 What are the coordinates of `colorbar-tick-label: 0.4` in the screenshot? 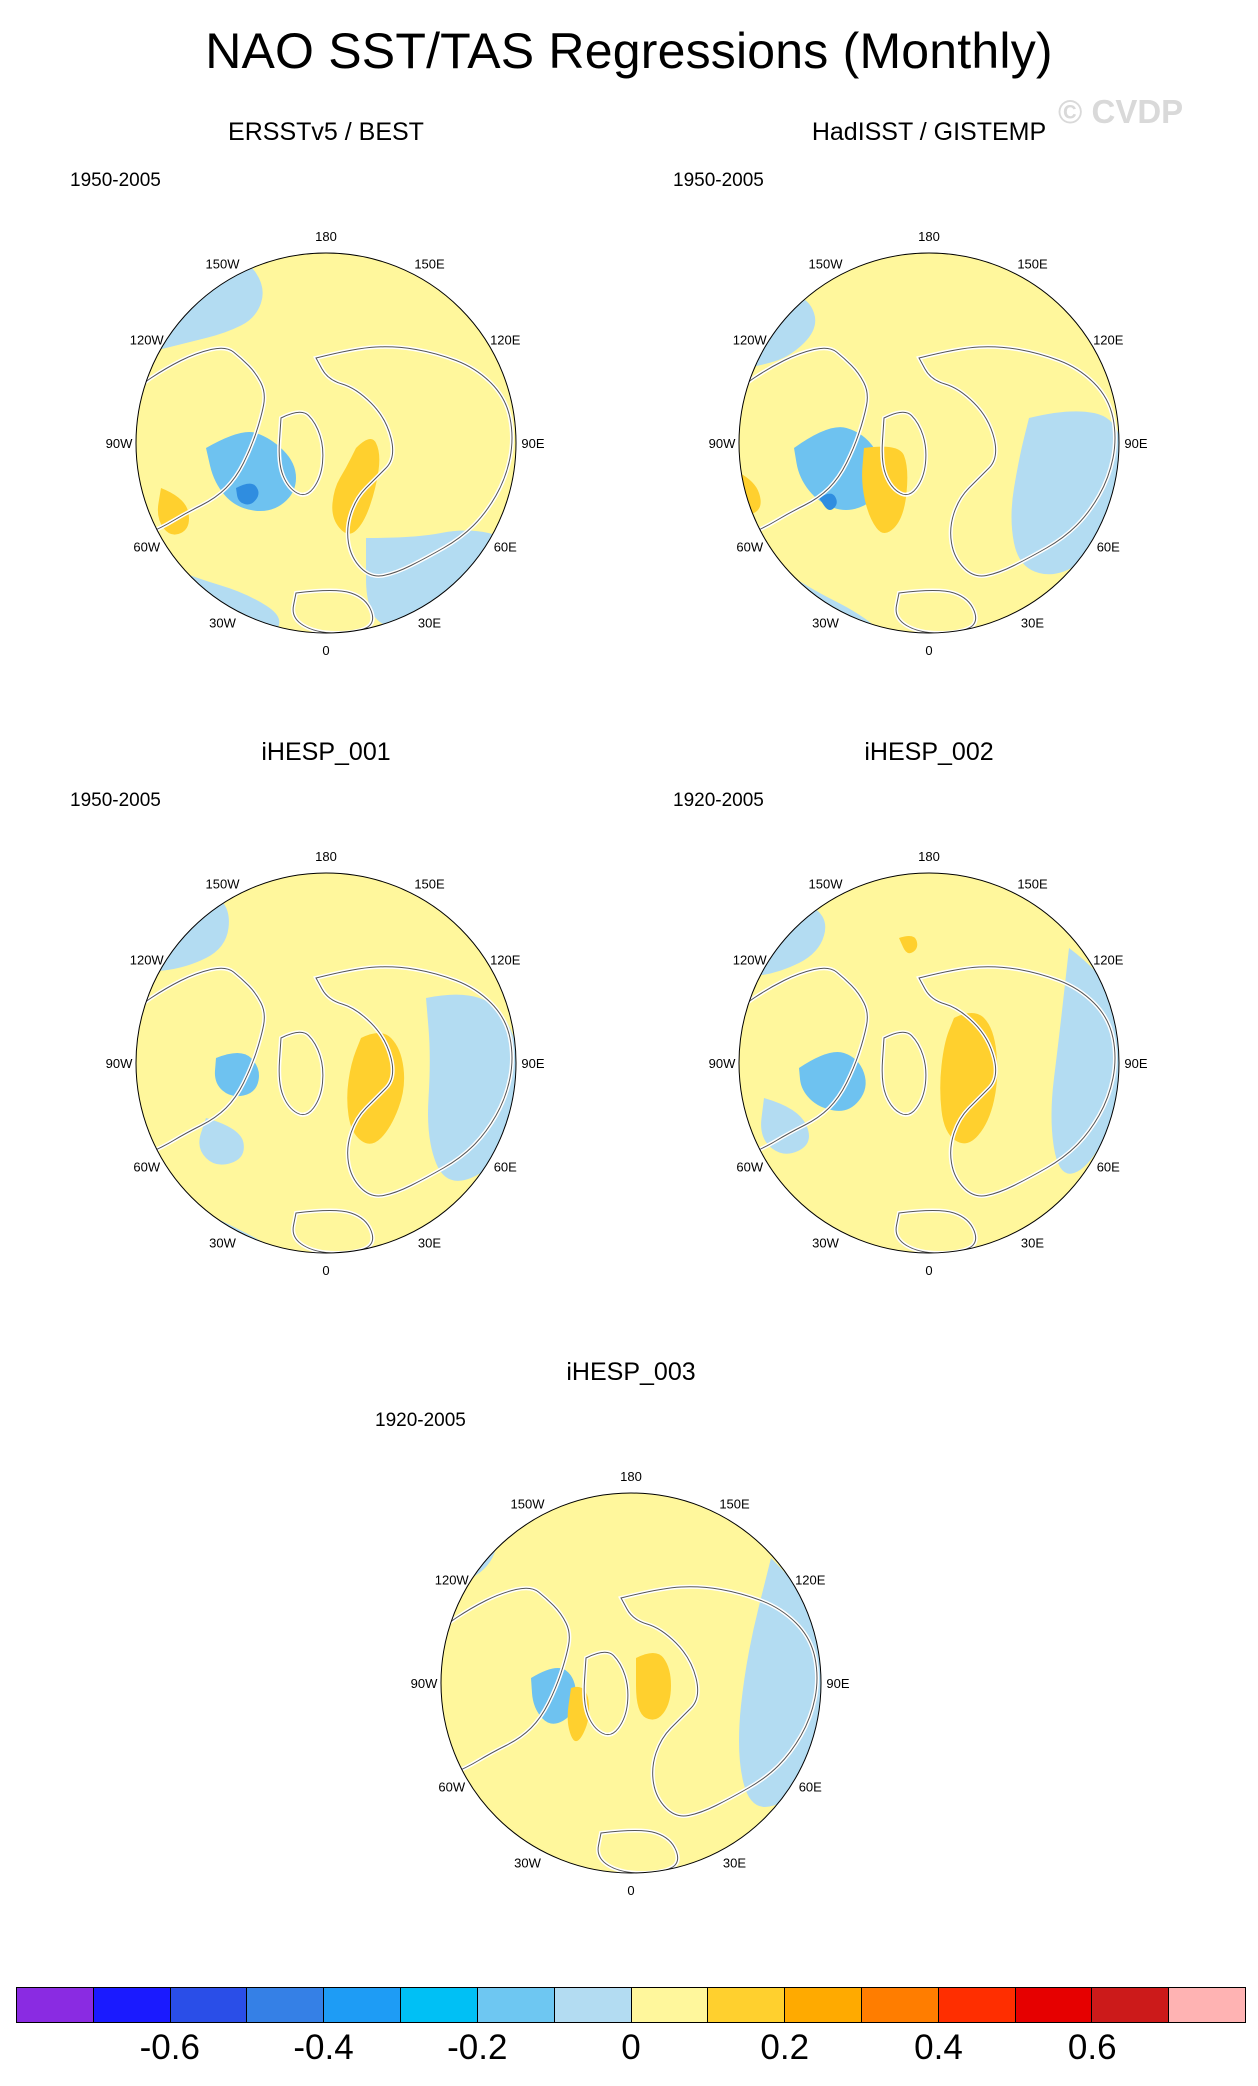 It's located at (938, 2047).